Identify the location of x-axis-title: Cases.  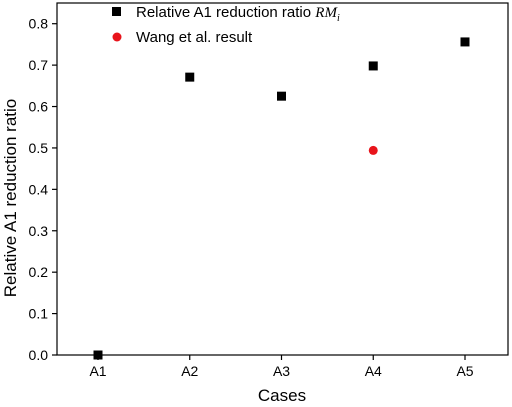
(282, 395).